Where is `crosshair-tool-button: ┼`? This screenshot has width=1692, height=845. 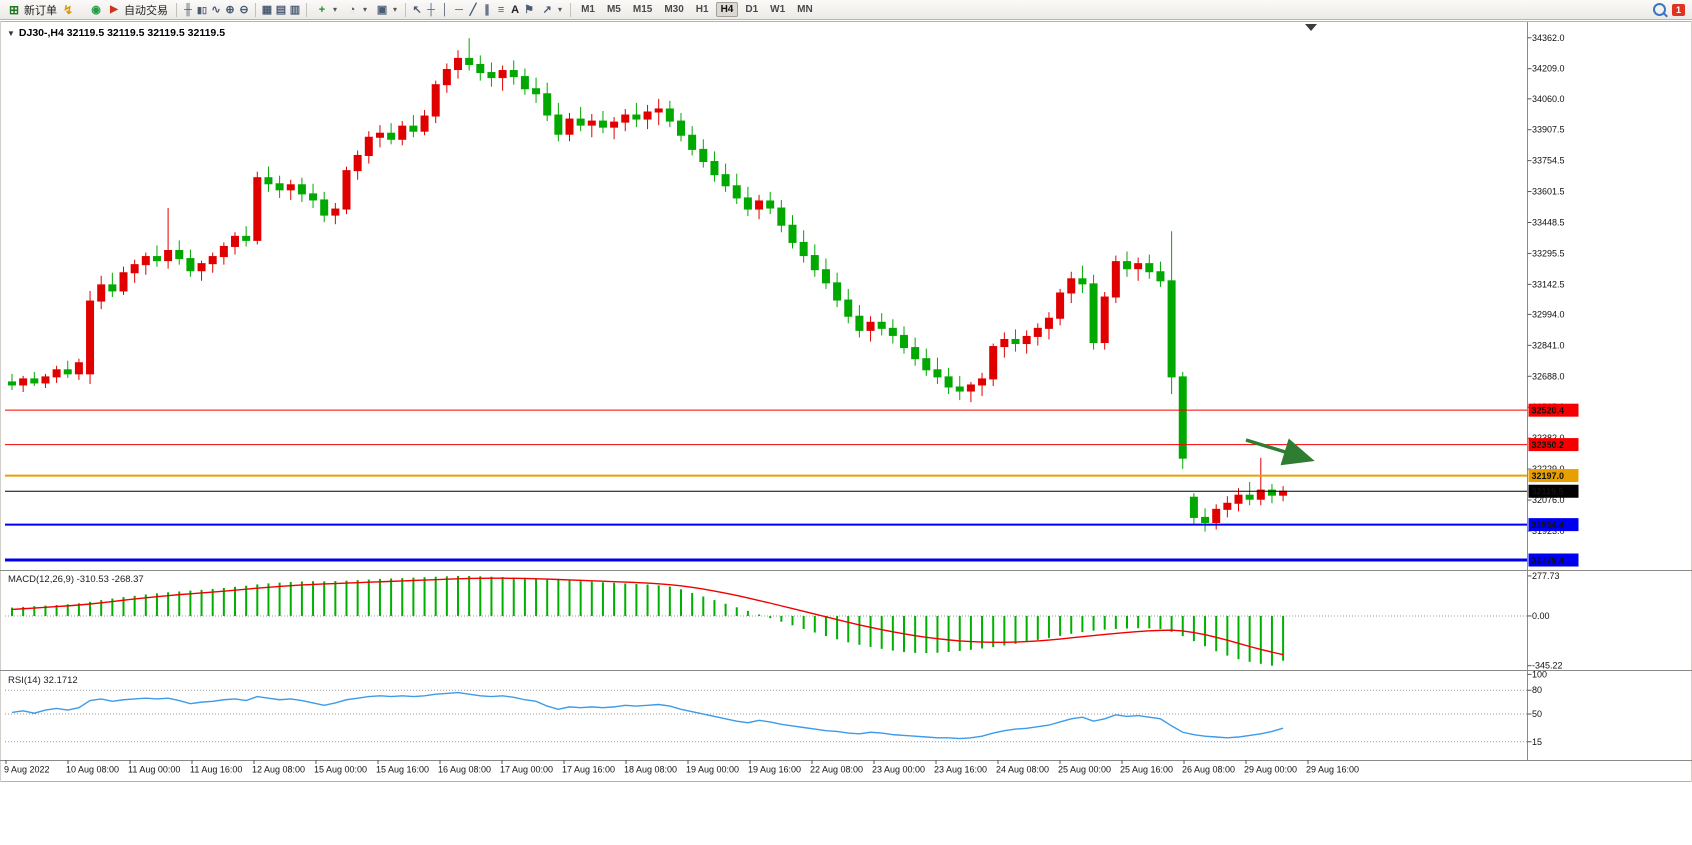 crosshair-tool-button: ┼ is located at coordinates (431, 9).